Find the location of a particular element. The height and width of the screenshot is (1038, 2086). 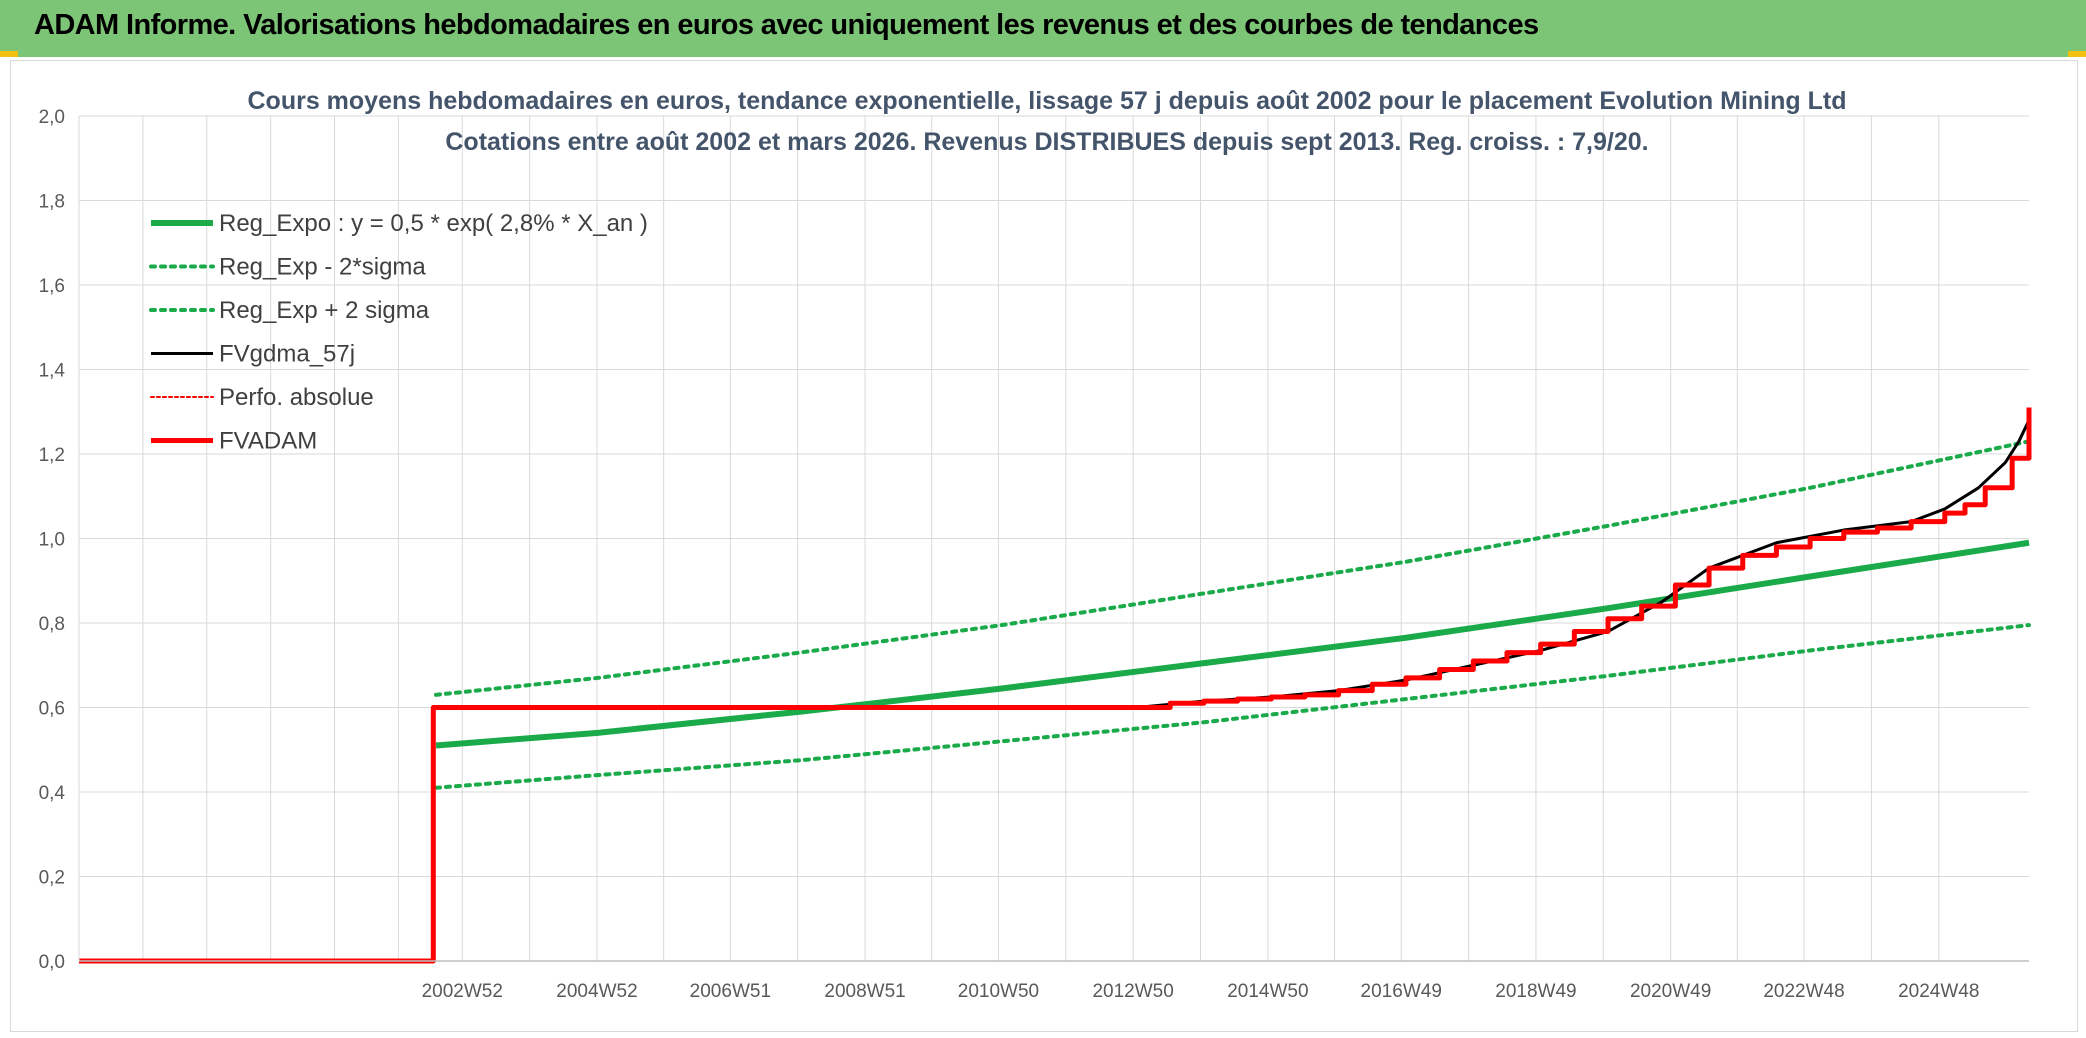

x-tick-label: 2010W50 is located at coordinates (998, 991).